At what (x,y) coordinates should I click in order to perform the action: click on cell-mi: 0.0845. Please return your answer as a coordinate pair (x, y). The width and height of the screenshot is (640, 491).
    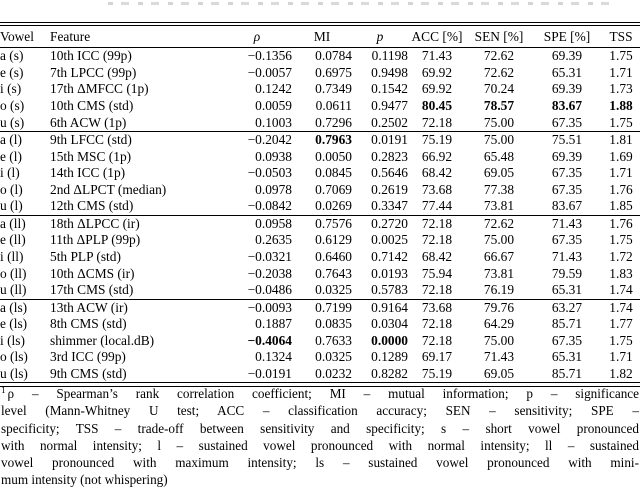
    Looking at the image, I should click on (333, 173).